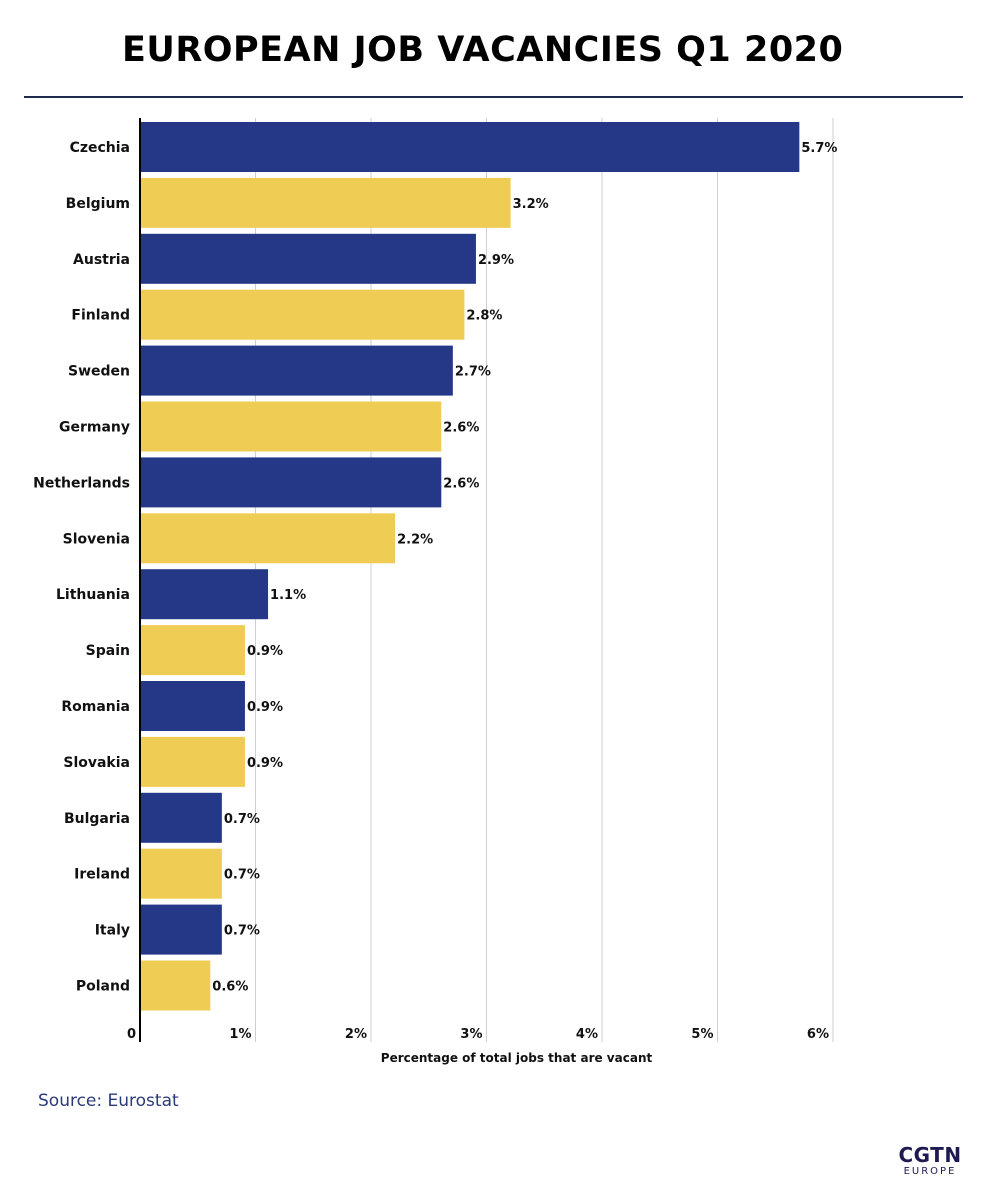 Image resolution: width=995 pixels, height=1192 pixels. What do you see at coordinates (96, 539) in the screenshot?
I see `category-label: Slovenia` at bounding box center [96, 539].